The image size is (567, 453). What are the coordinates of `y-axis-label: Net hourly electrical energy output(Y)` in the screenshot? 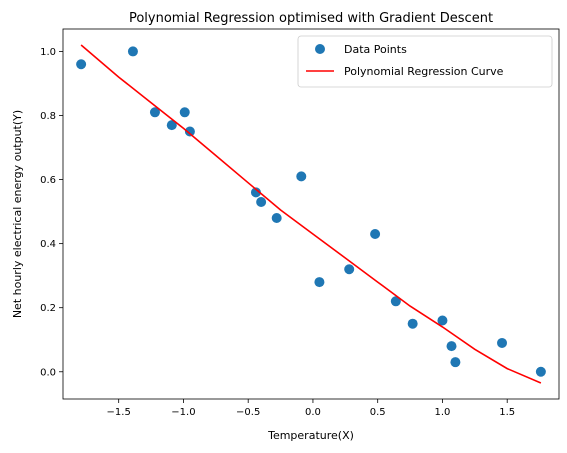 It's located at (17, 214).